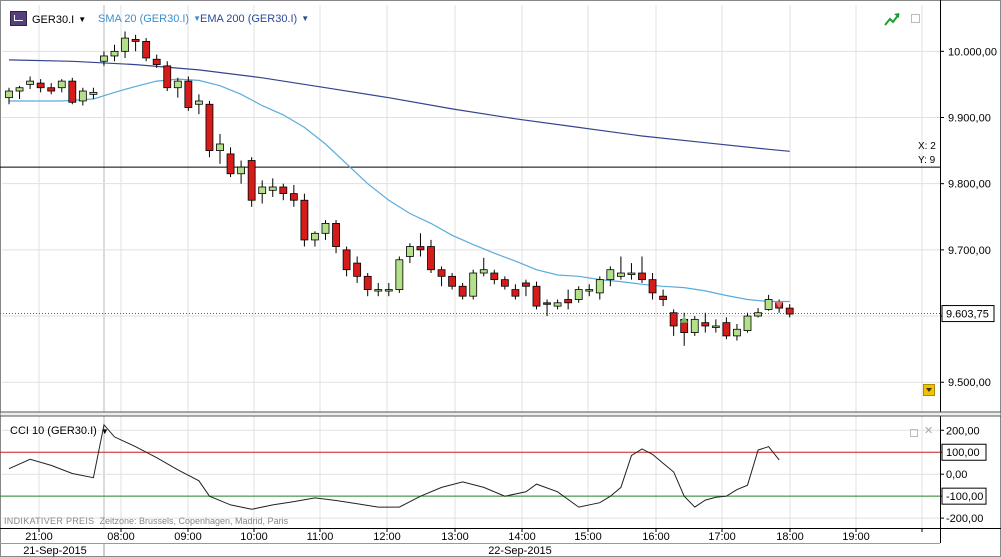 This screenshot has width=1001, height=557. Describe the element at coordinates (779, 305) in the screenshot. I see `sell-marker-icon` at that location.